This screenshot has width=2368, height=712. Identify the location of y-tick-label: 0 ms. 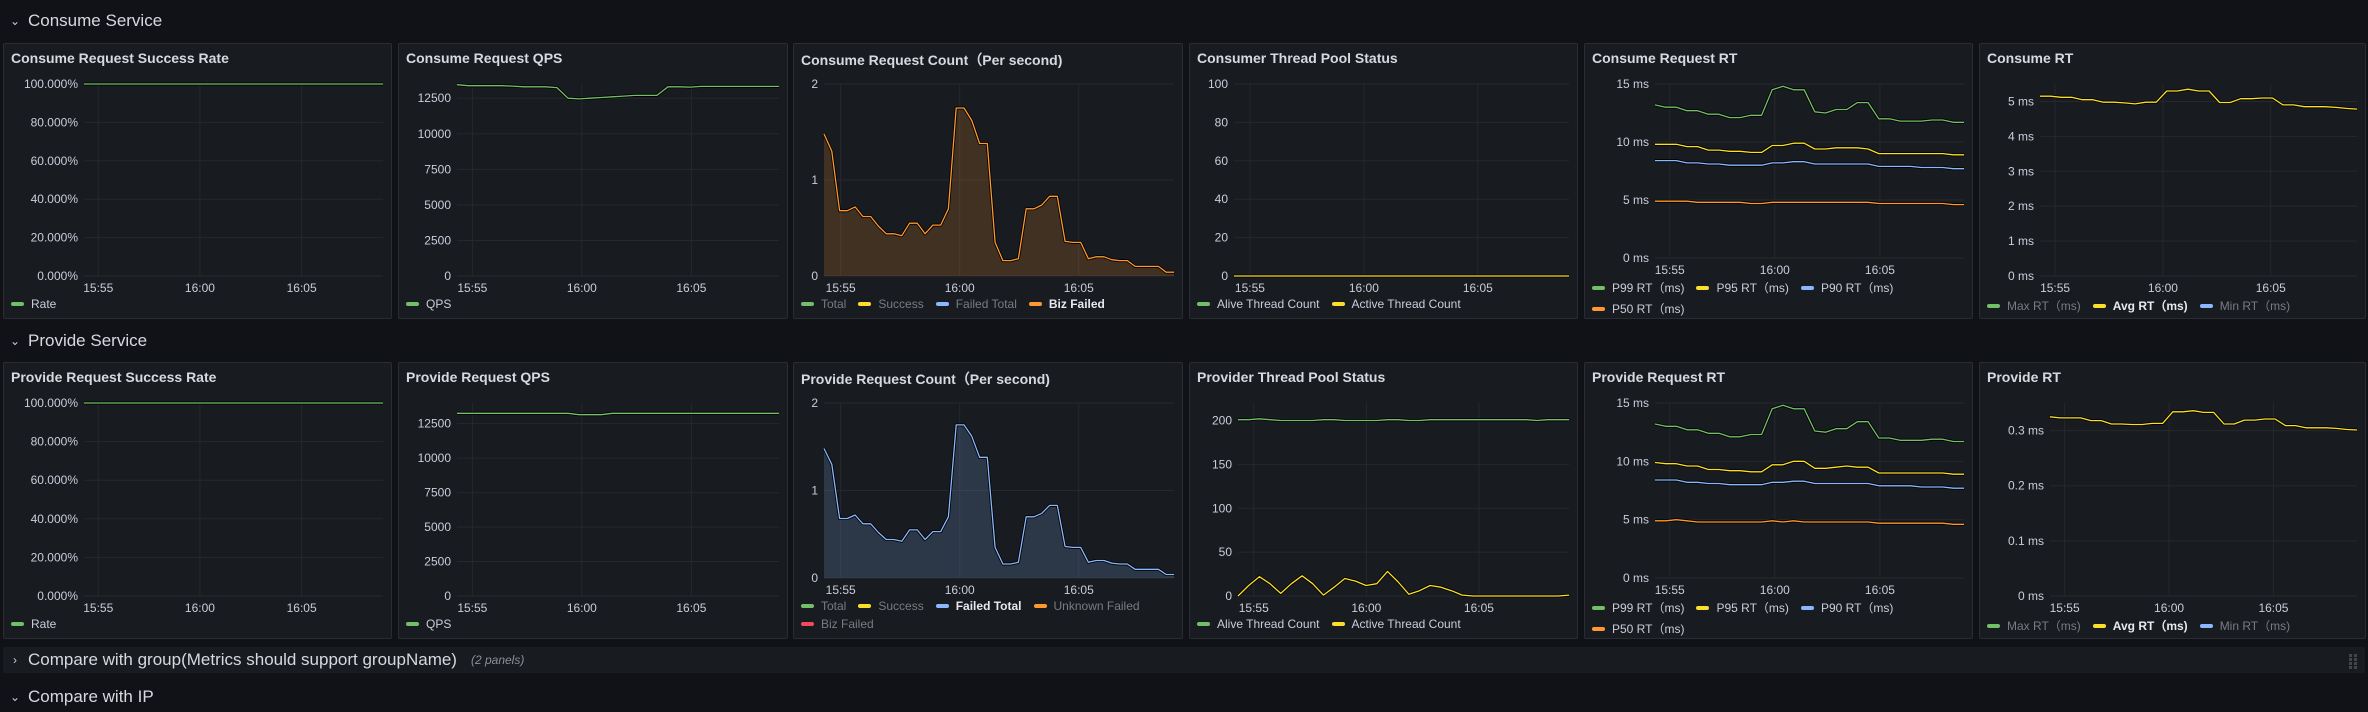
(2021, 276).